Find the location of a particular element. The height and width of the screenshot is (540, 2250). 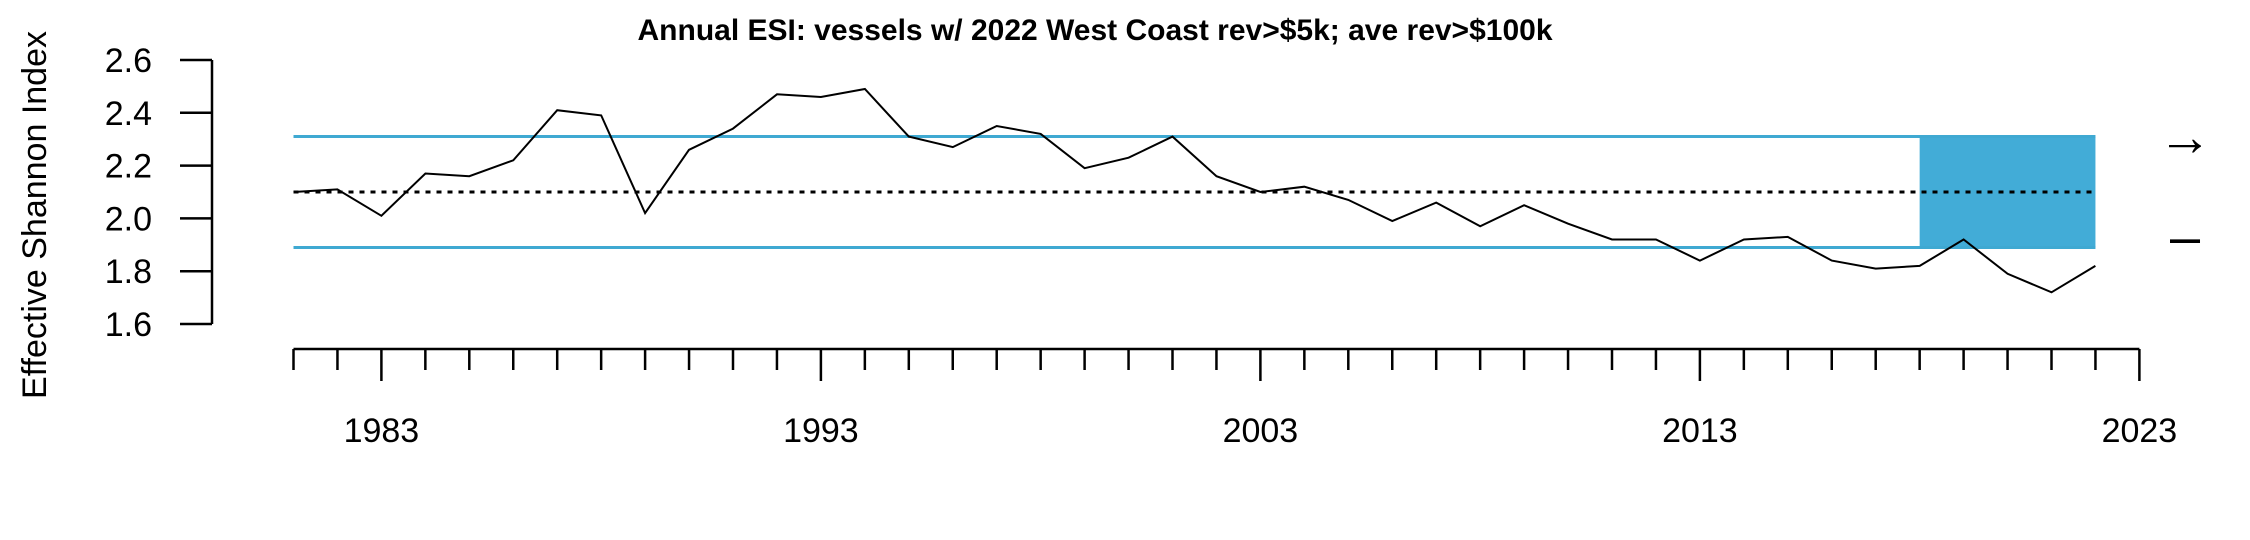

x-tick-label: 2003 is located at coordinates (1261, 431).